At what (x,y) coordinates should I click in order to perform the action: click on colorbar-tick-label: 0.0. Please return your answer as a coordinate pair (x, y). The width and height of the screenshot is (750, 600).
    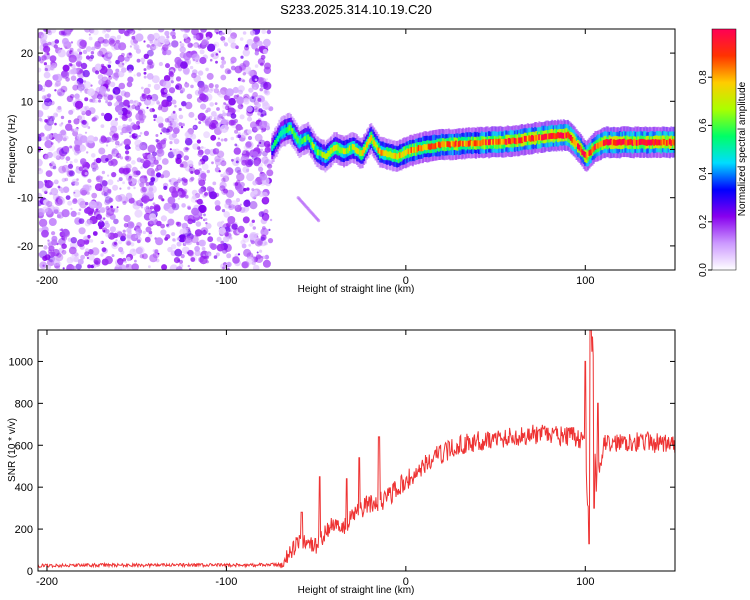
    Looking at the image, I should click on (703, 270).